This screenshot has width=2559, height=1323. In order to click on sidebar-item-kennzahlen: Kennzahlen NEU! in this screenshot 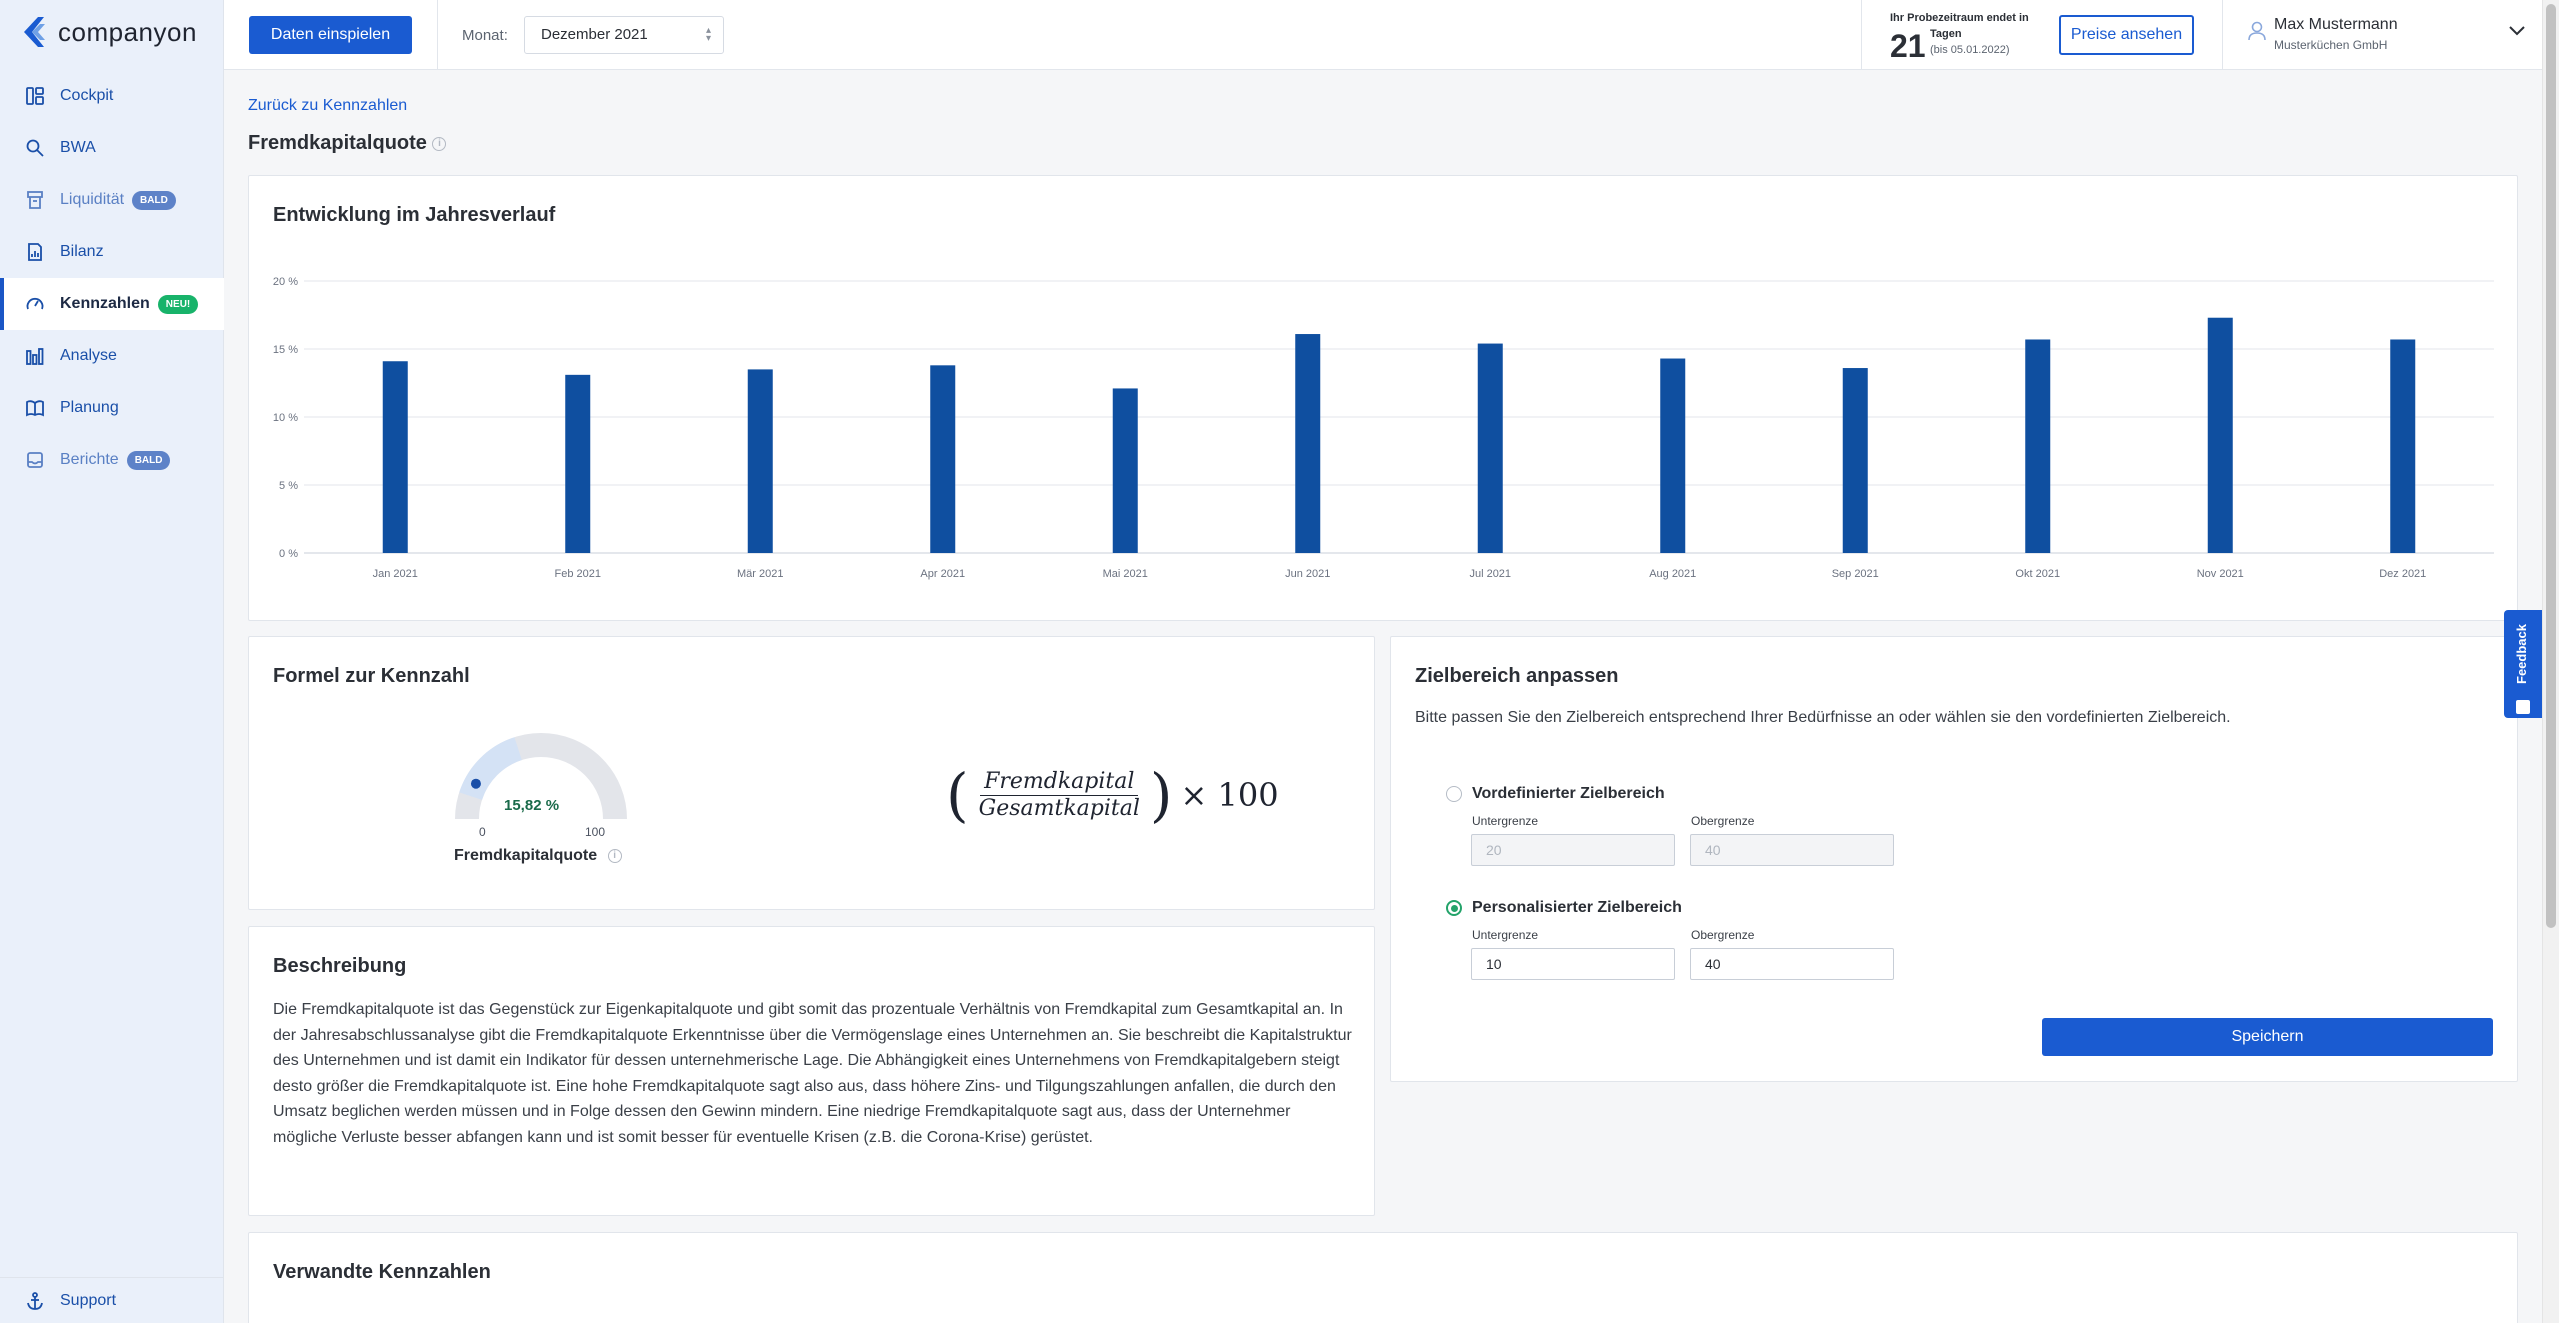, I will do `click(112, 304)`.